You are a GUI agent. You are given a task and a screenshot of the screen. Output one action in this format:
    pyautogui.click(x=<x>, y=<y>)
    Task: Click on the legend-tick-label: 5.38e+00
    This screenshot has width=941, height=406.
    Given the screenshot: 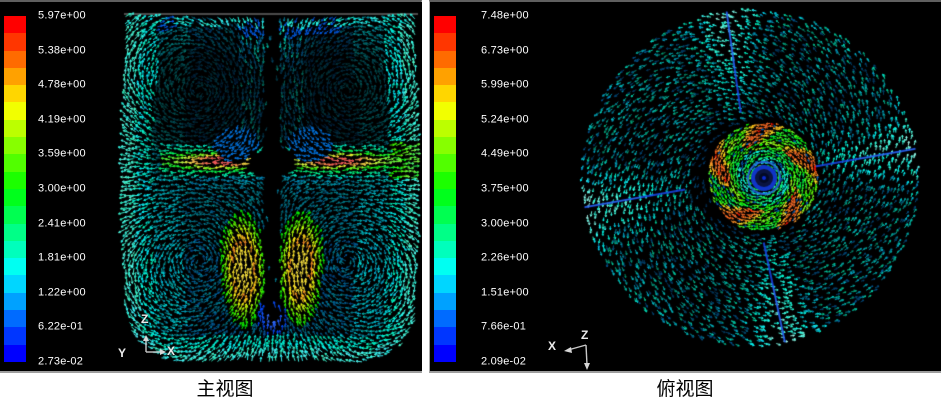 What is the action you would take?
    pyautogui.click(x=62, y=50)
    